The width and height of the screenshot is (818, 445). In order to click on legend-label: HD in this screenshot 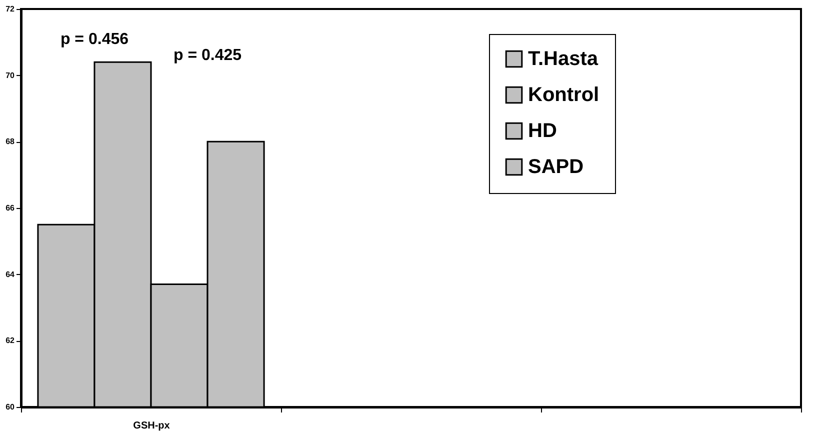, I will do `click(542, 131)`.